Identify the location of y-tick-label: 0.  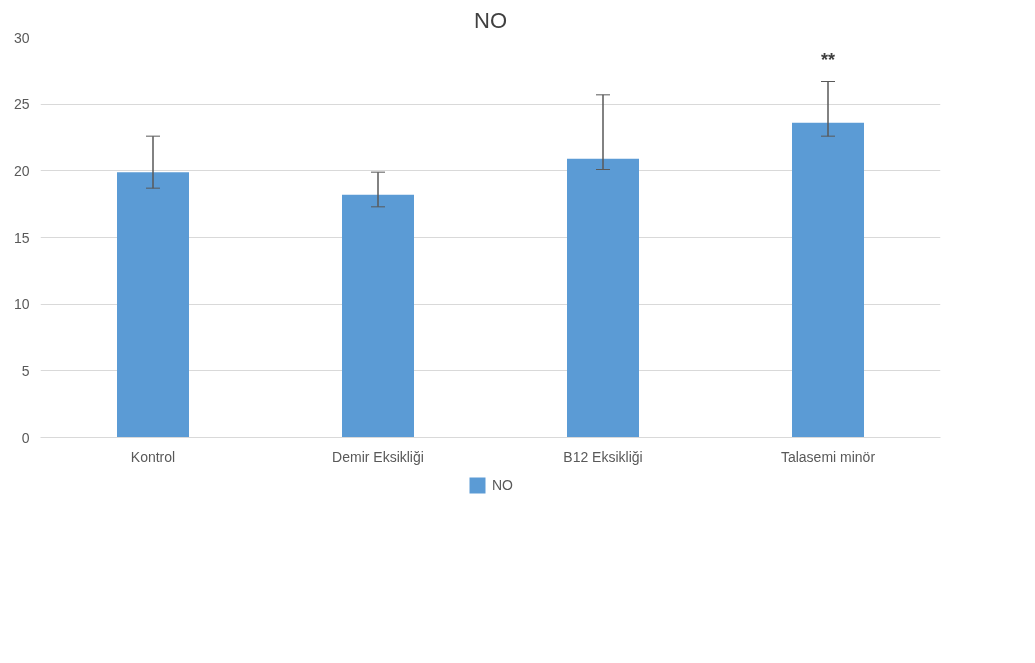
(25, 437).